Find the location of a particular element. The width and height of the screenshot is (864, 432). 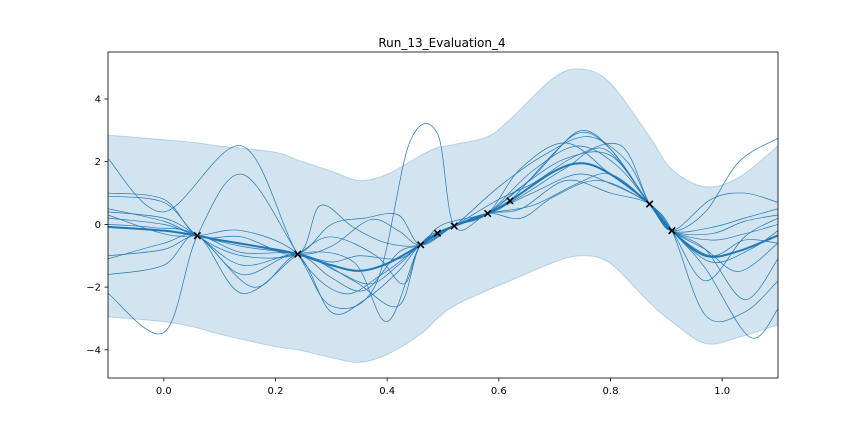

x-tick-label: 1.0 is located at coordinates (722, 391).